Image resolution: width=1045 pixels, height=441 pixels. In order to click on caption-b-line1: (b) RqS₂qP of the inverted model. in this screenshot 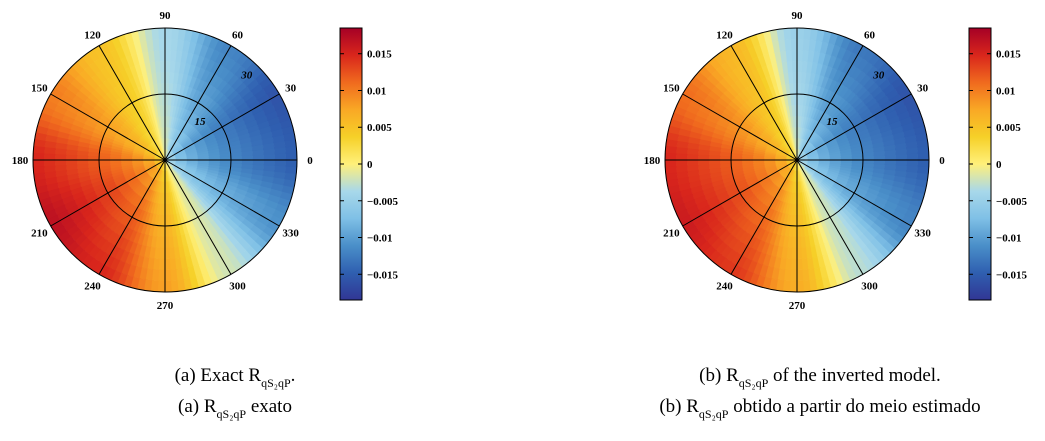, I will do `click(820, 377)`.